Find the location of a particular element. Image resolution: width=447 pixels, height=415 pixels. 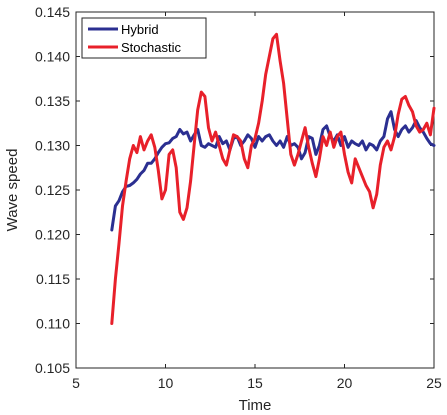

y-axis-label: Wave speed is located at coordinates (12, 190).